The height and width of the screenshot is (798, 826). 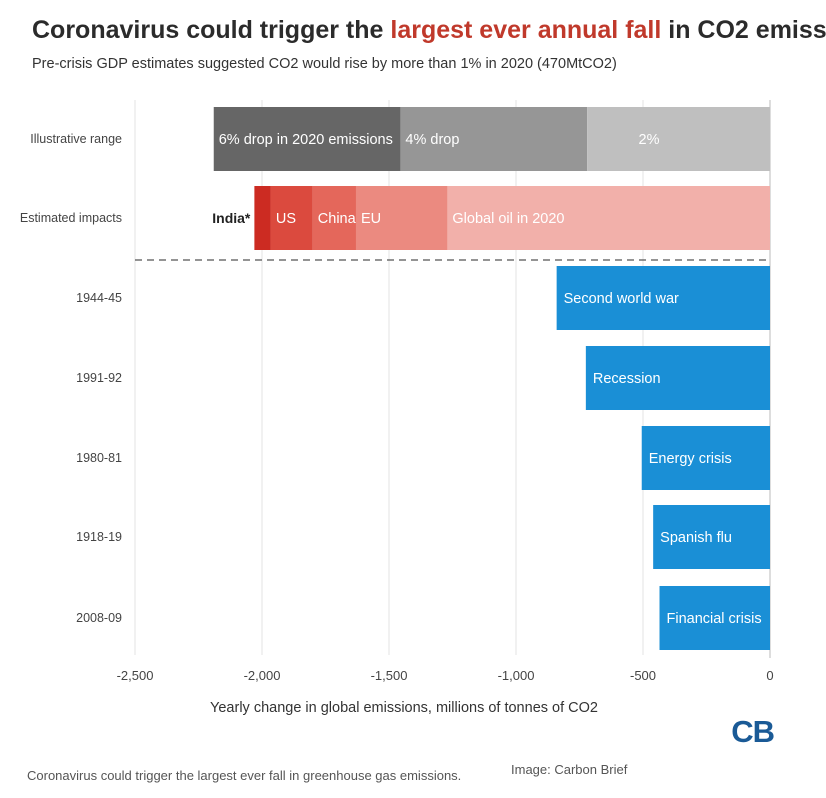 I want to click on y-tick-label-stacked-1: Estimated impacts, so click(x=71, y=218).